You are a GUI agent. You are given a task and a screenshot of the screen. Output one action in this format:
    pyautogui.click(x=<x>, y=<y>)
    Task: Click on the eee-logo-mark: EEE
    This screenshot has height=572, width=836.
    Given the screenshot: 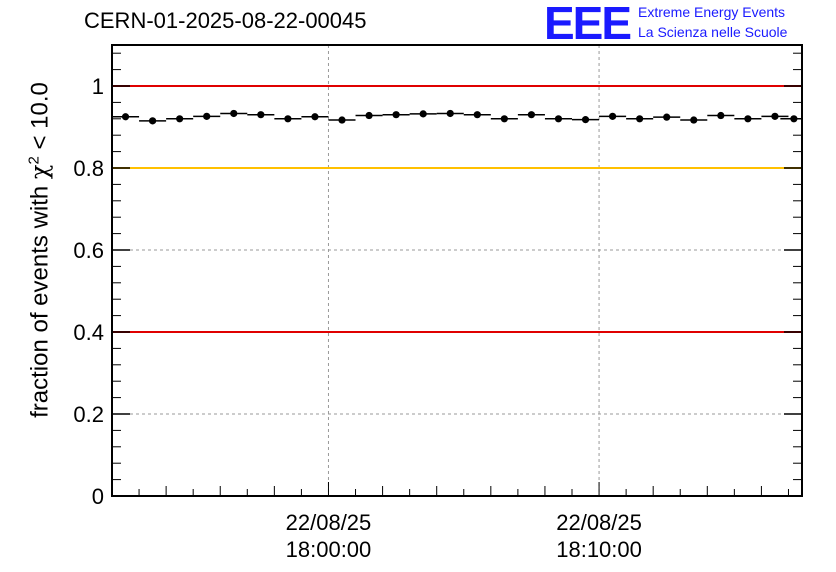 What is the action you would take?
    pyautogui.click(x=588, y=24)
    